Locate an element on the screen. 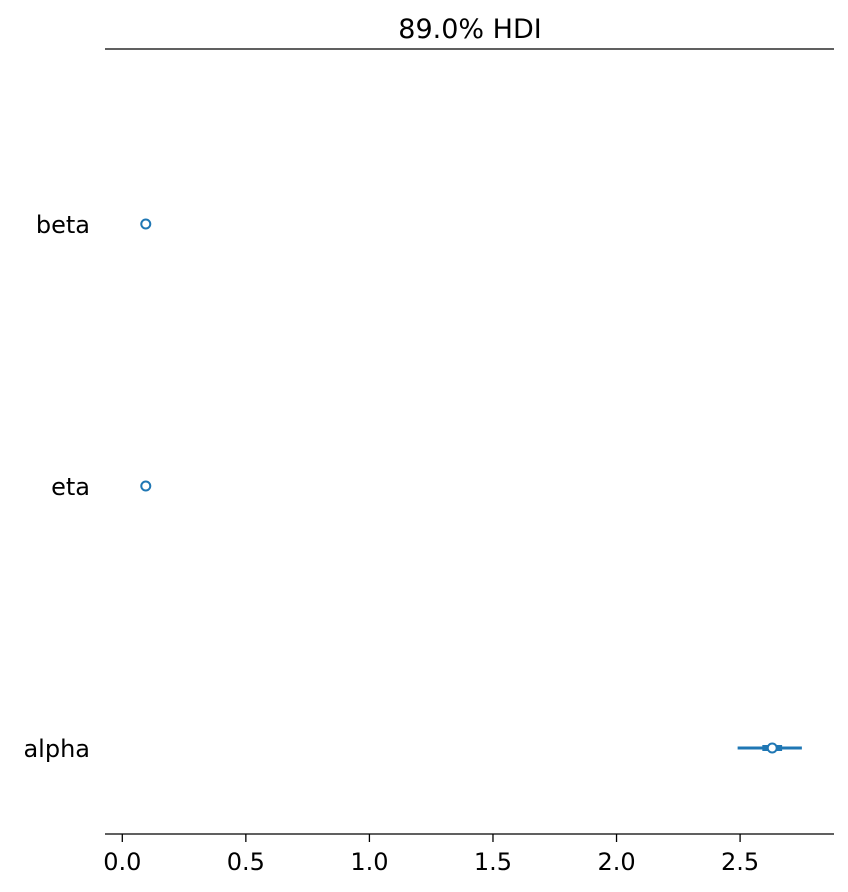  median-point-beta is located at coordinates (146, 224).